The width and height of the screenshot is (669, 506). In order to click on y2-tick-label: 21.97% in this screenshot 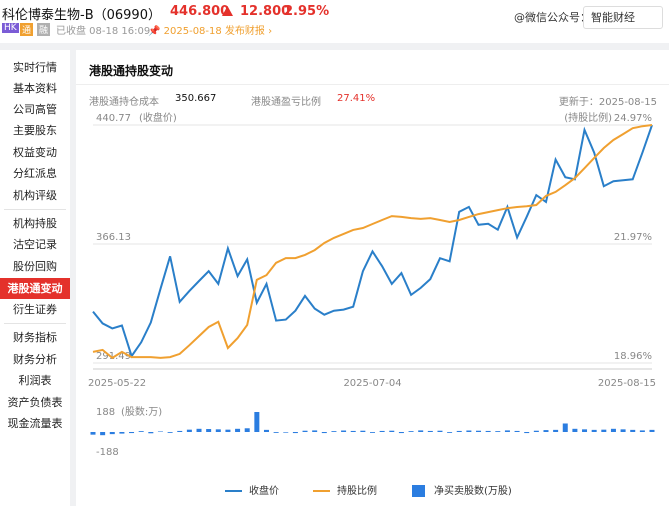, I will do `click(633, 237)`.